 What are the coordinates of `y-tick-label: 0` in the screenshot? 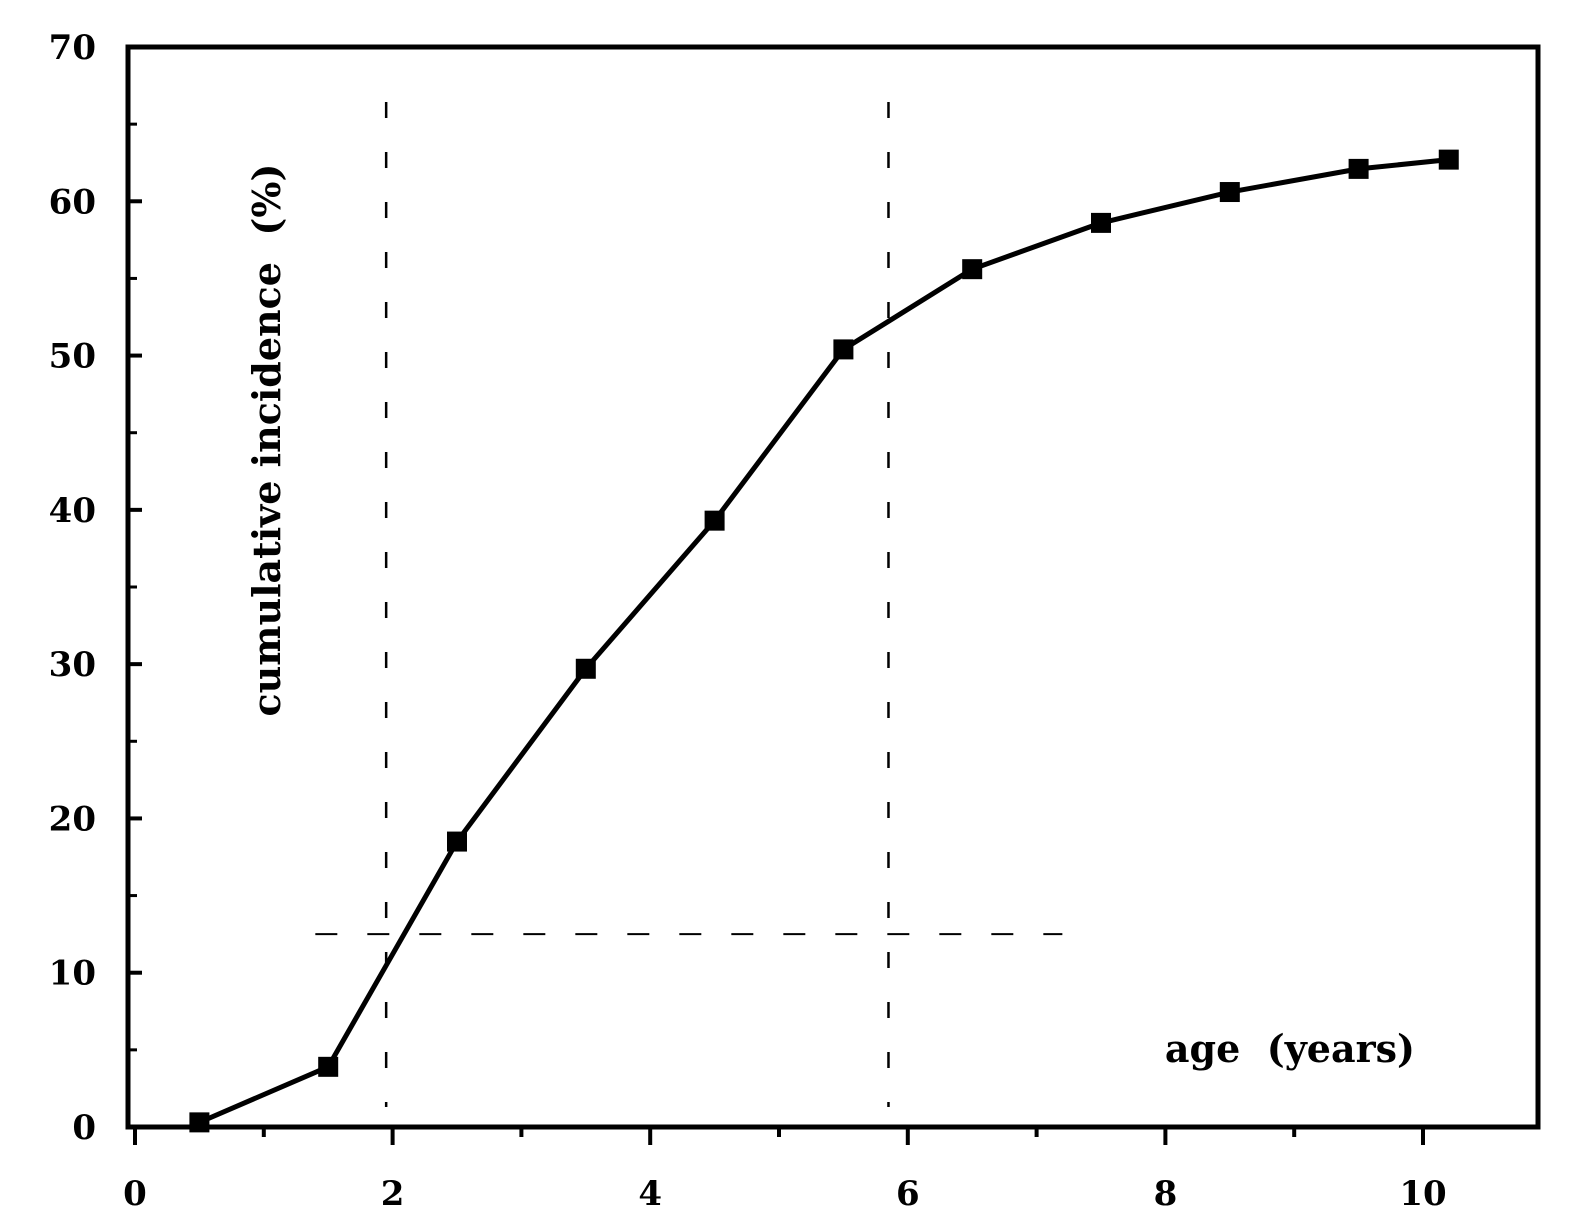 It's located at (84, 1128).